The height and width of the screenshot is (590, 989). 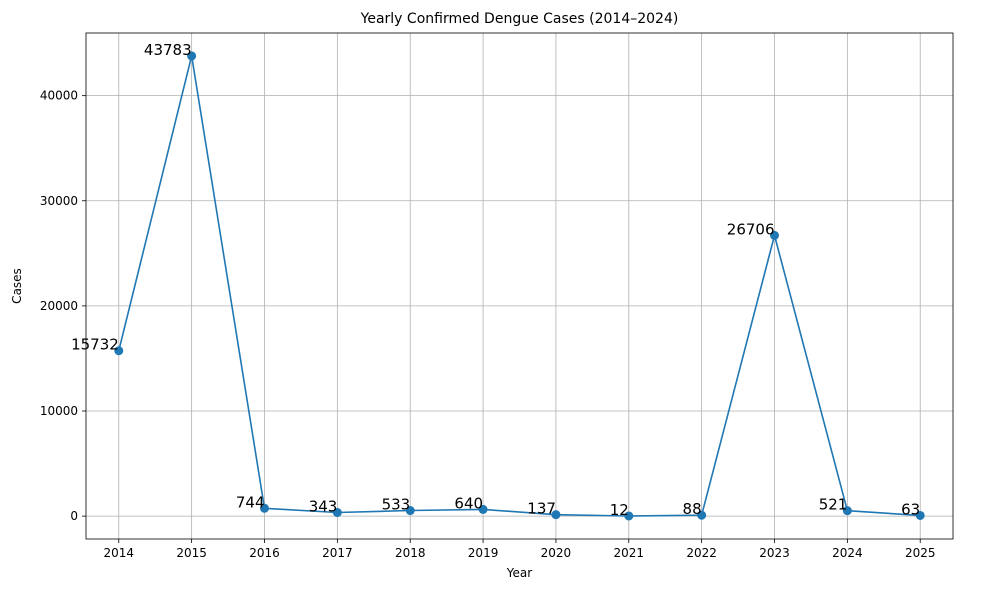 I want to click on x-tick-label: 2017, so click(x=337, y=553).